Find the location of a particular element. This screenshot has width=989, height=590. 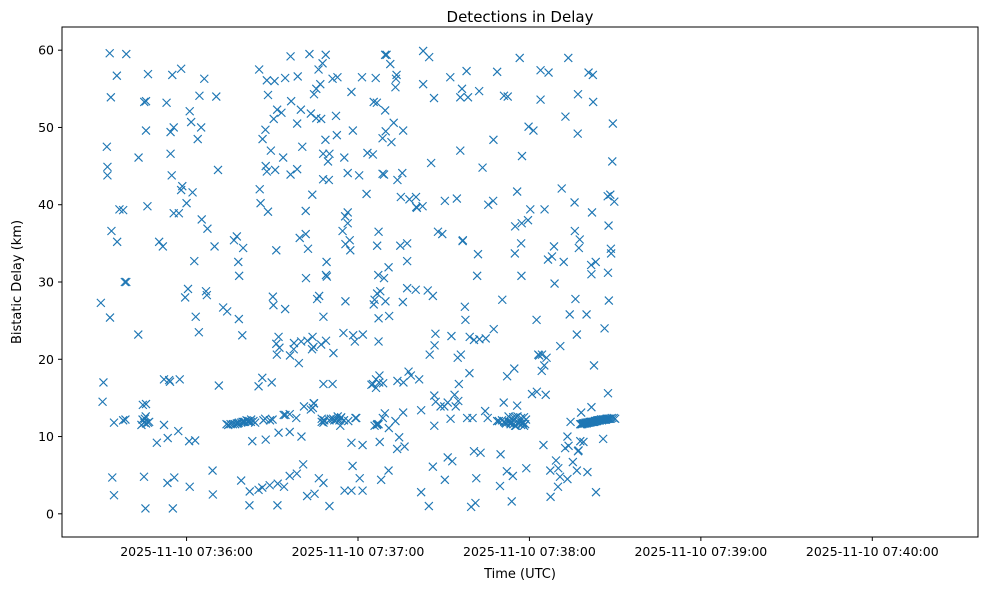

y-axis-ticks: 0 10 20 30 40 50 60 is located at coordinates (50, 282).